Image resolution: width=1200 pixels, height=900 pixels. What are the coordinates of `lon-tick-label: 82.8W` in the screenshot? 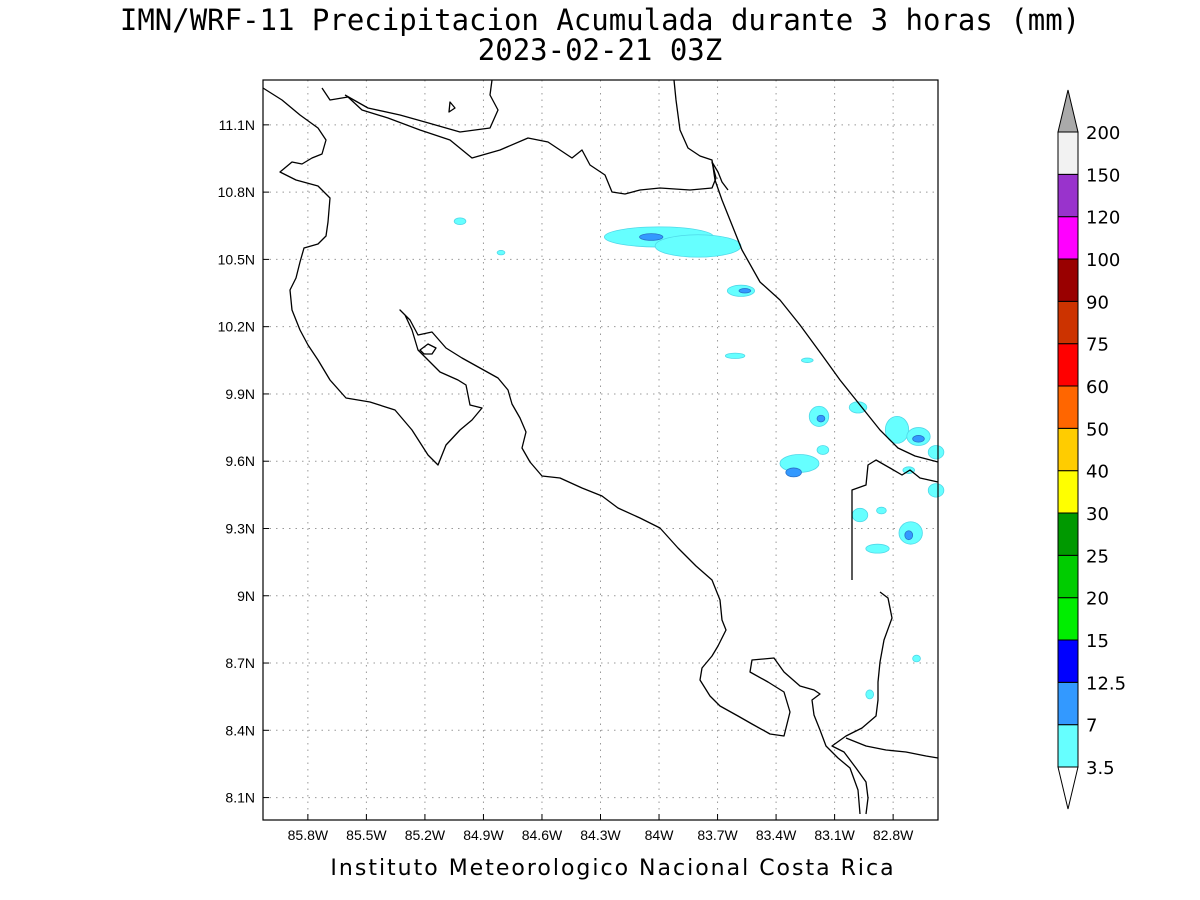 It's located at (893, 835).